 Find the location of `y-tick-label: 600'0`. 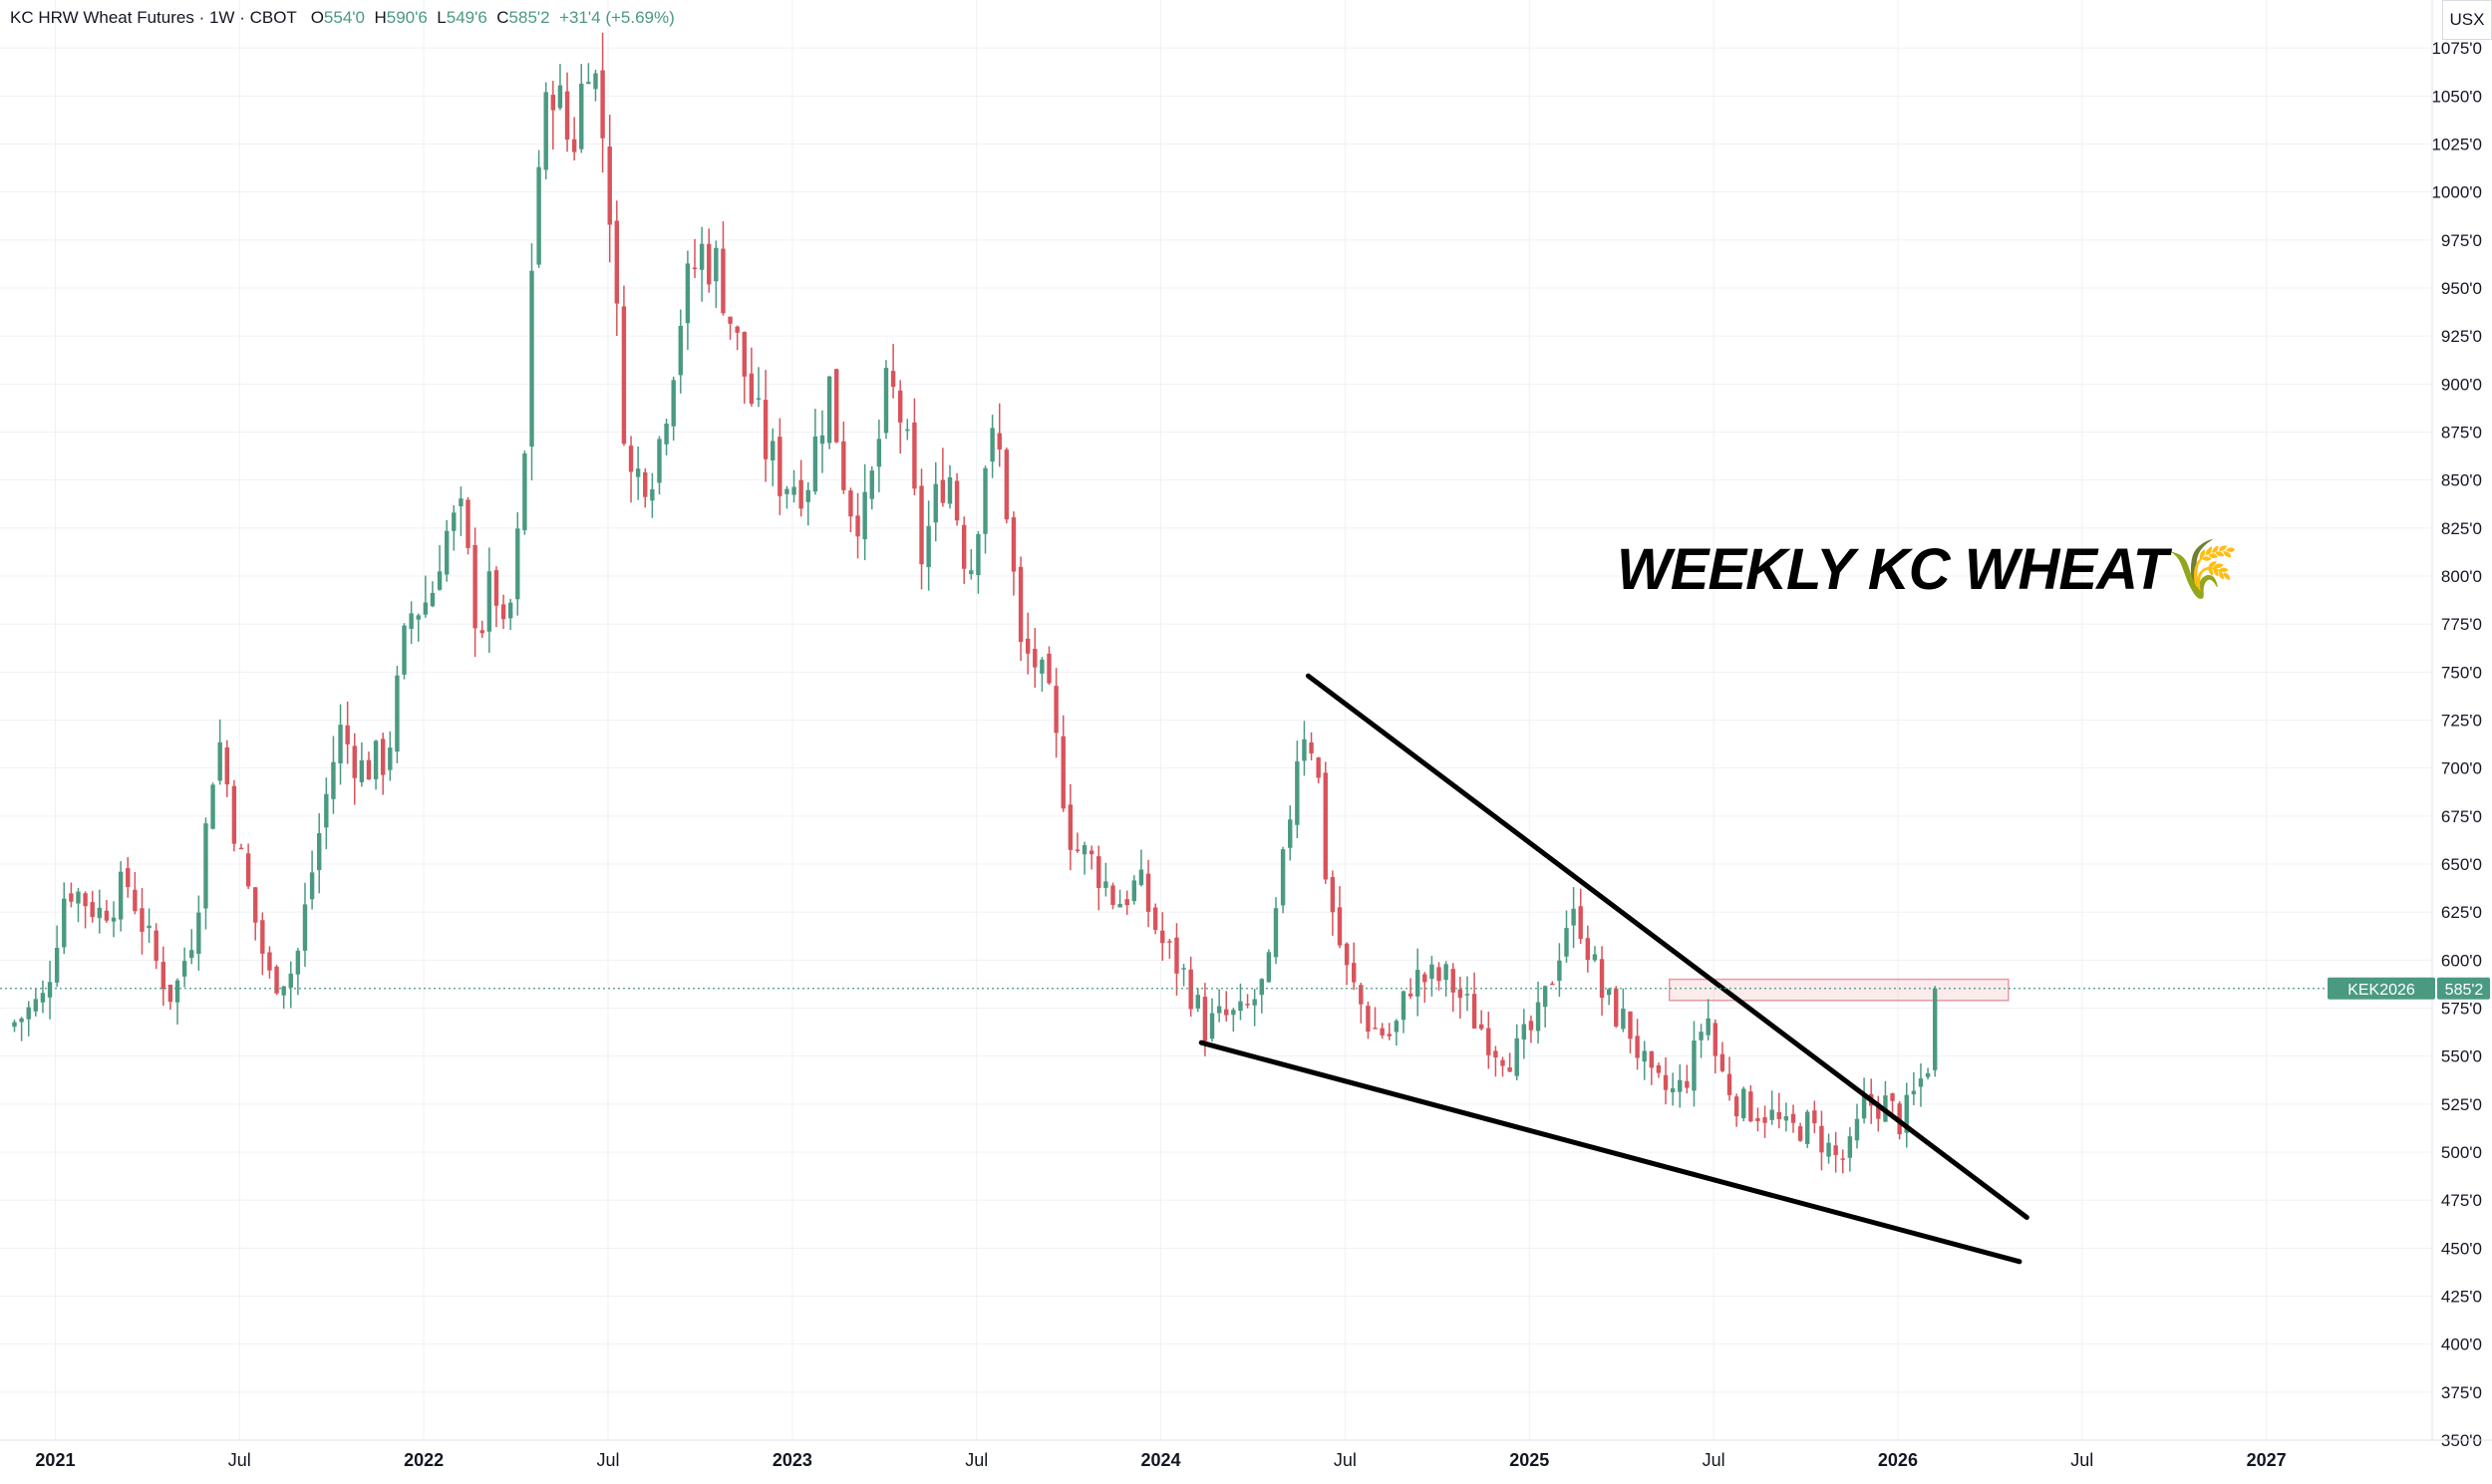

y-tick-label: 600'0 is located at coordinates (2461, 960).